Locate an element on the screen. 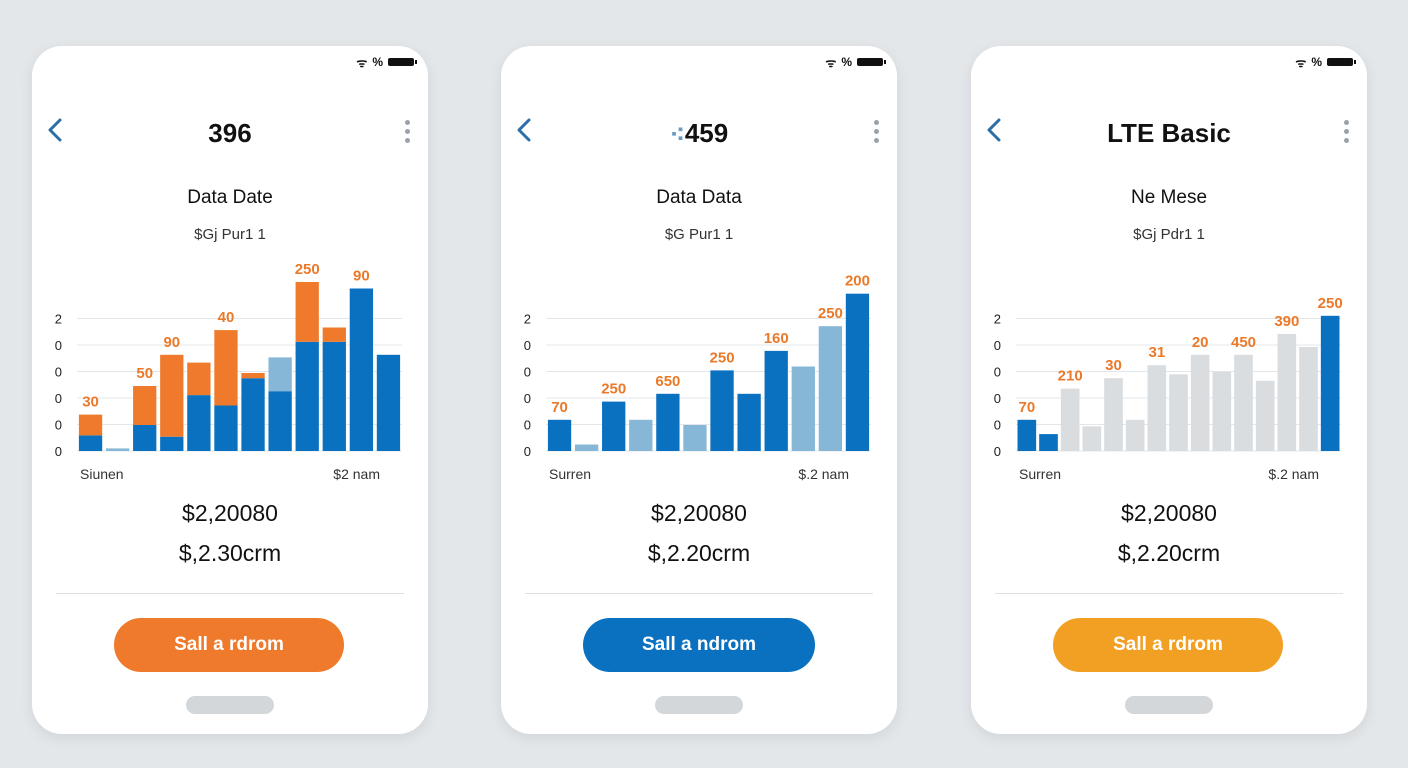 This screenshot has height=768, width=1408. title-icon: ⁖ is located at coordinates (677, 134).